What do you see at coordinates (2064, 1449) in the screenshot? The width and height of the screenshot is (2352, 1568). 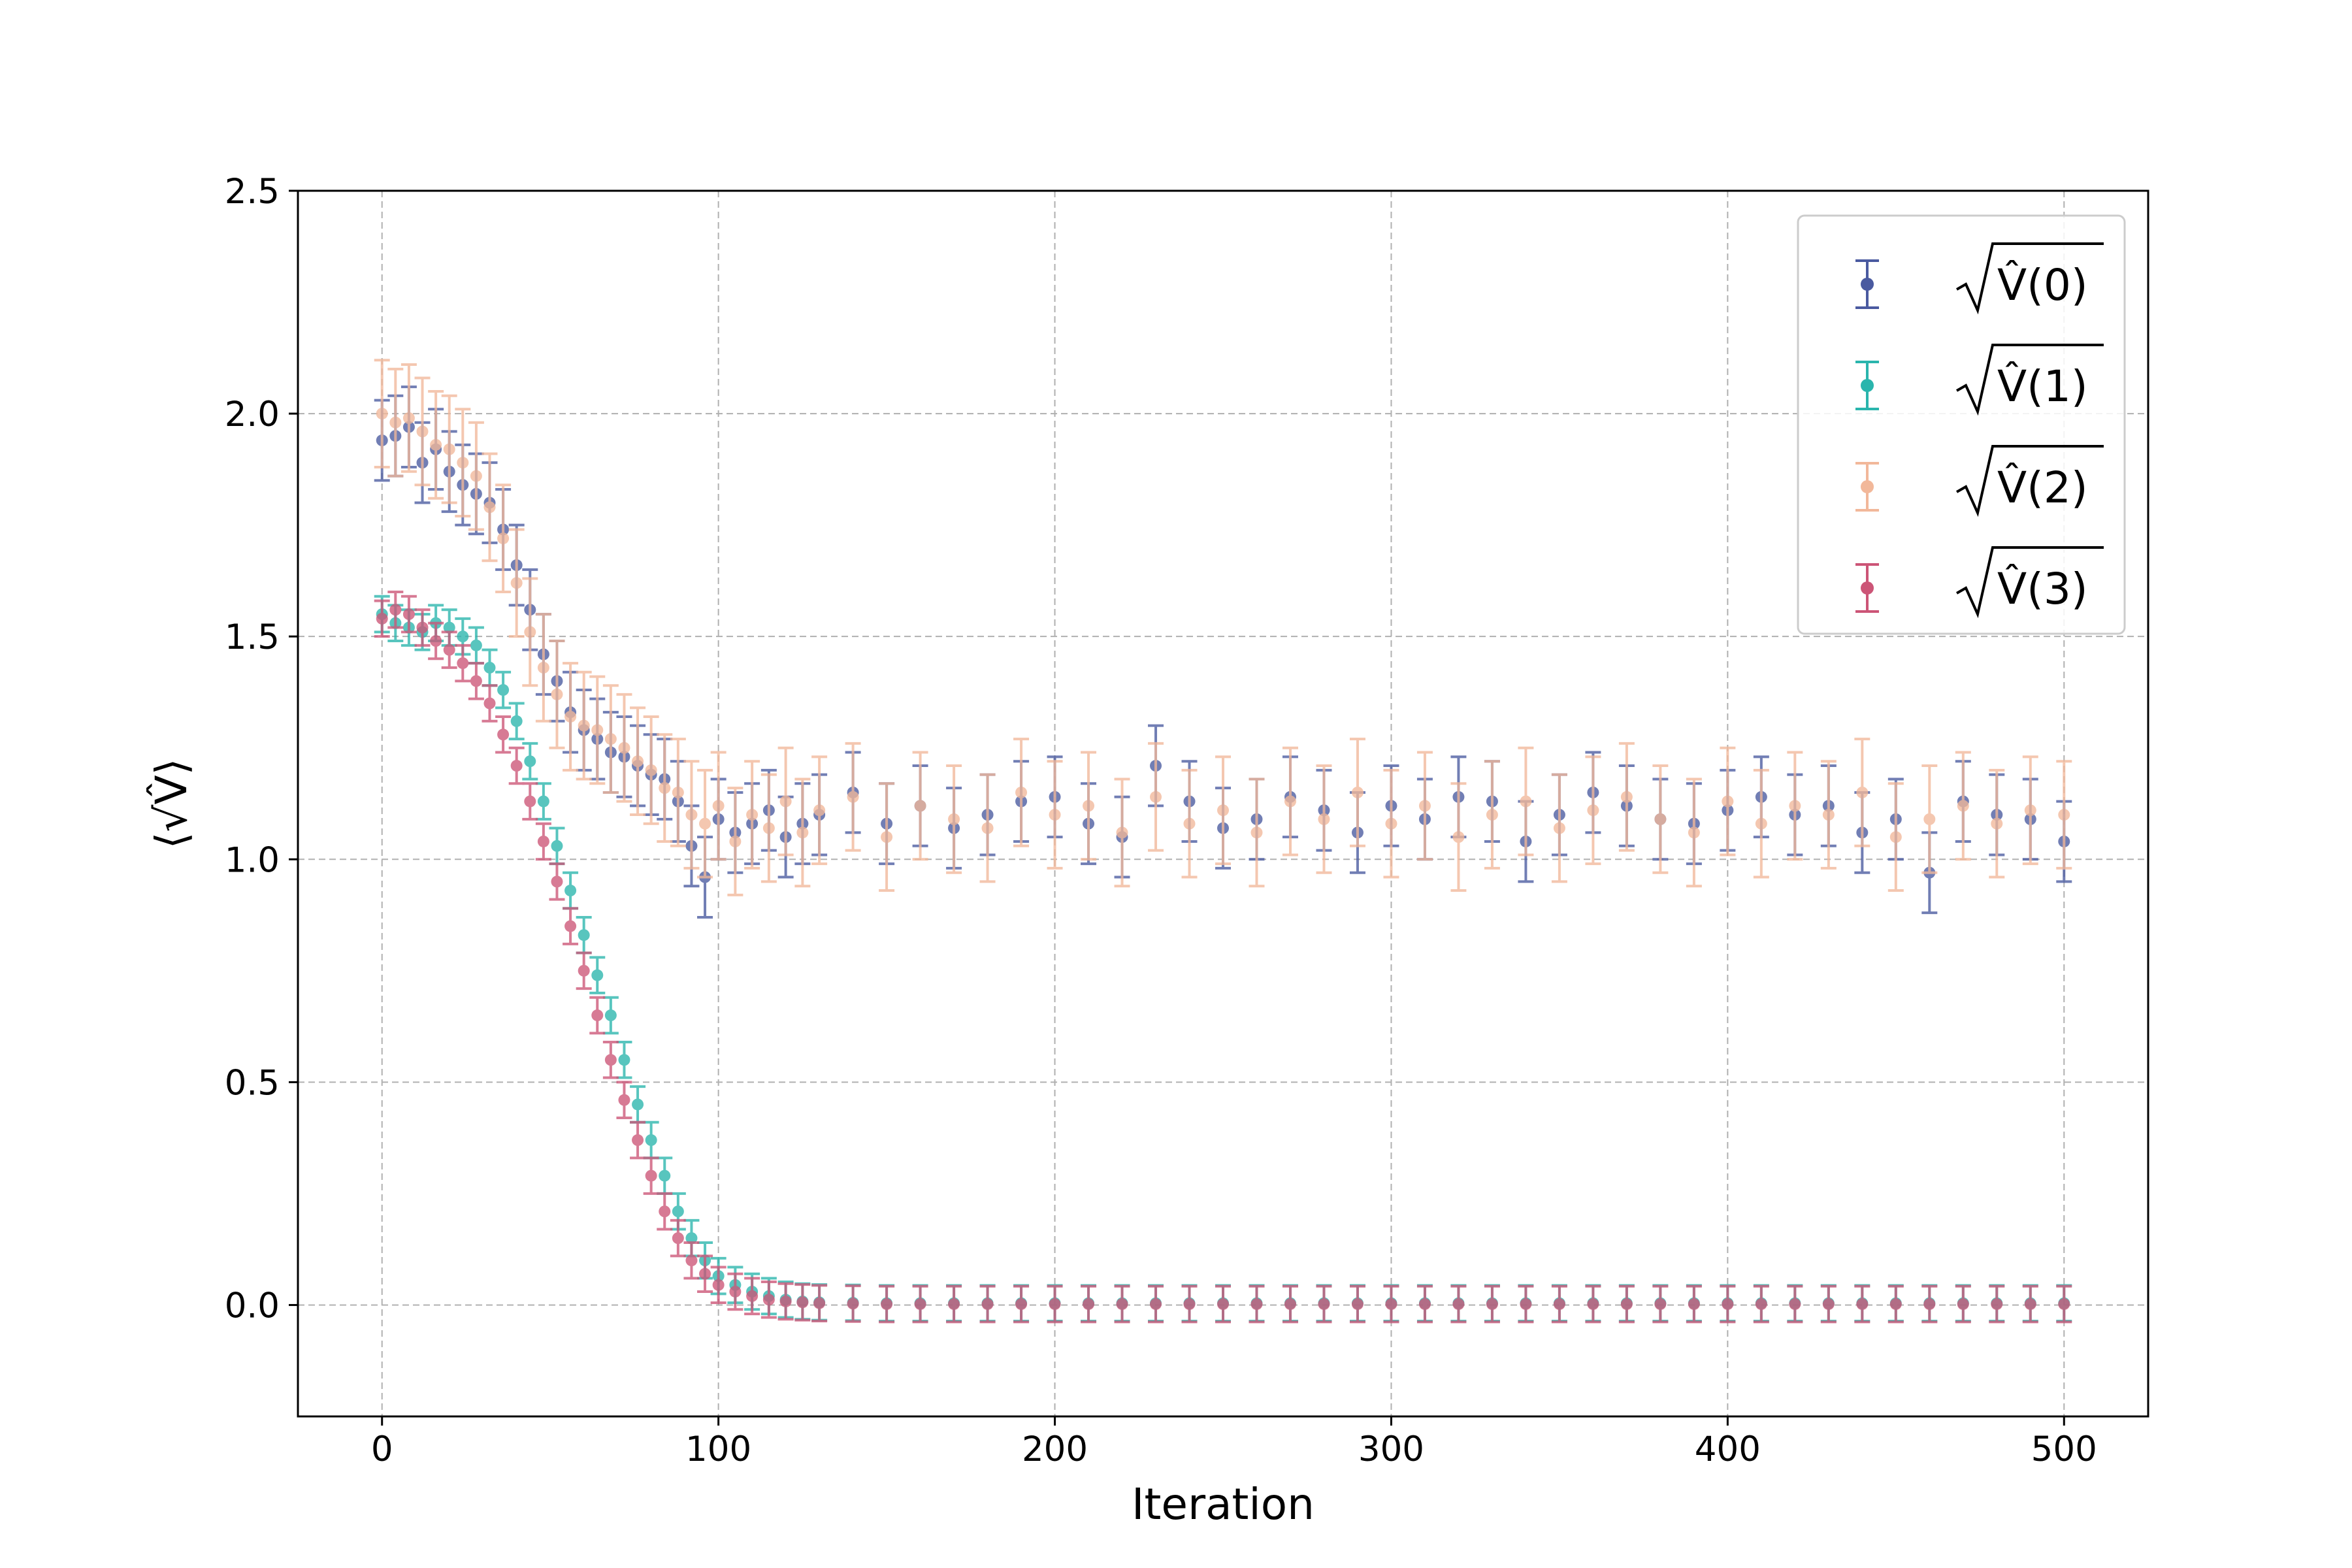 I see `x-tick-label: 500` at bounding box center [2064, 1449].